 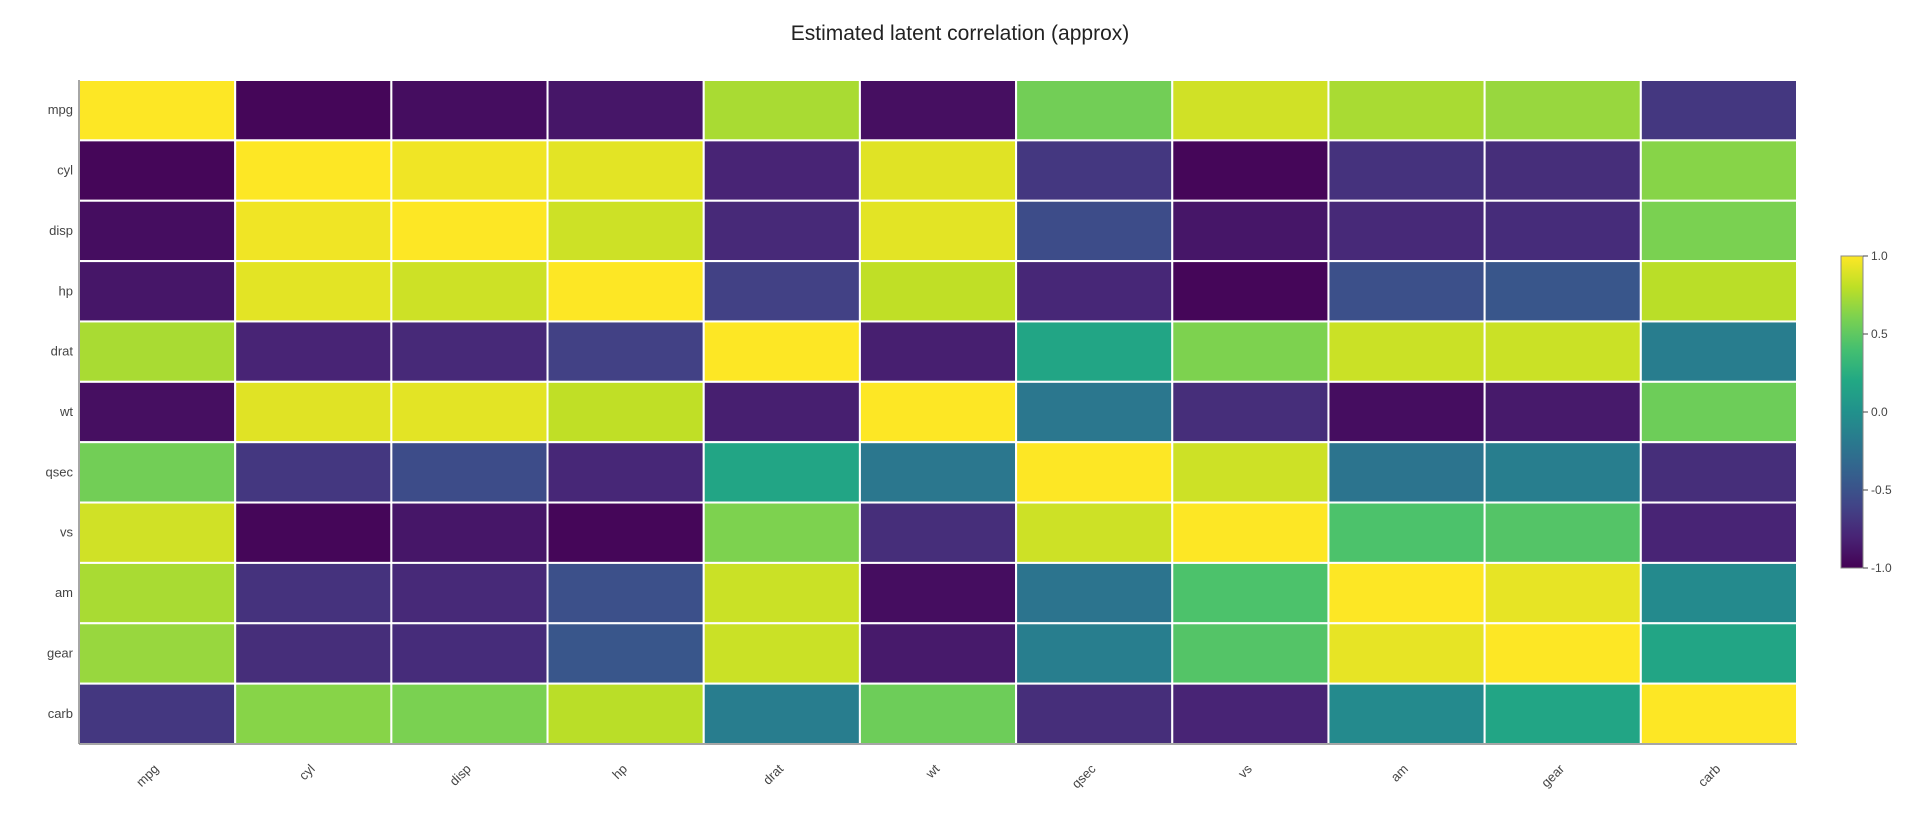 What do you see at coordinates (67, 532) in the screenshot?
I see `y-tick-label: vs` at bounding box center [67, 532].